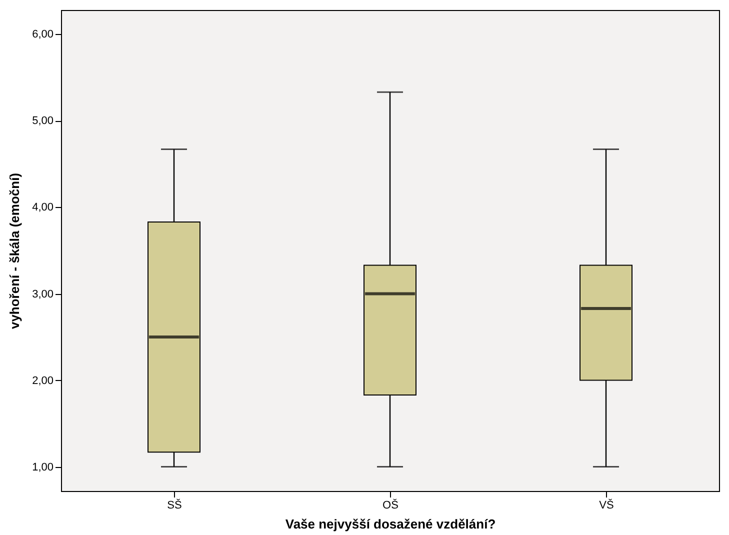 The height and width of the screenshot is (535, 729). I want to click on y-tick-label: 6,00, so click(43, 34).